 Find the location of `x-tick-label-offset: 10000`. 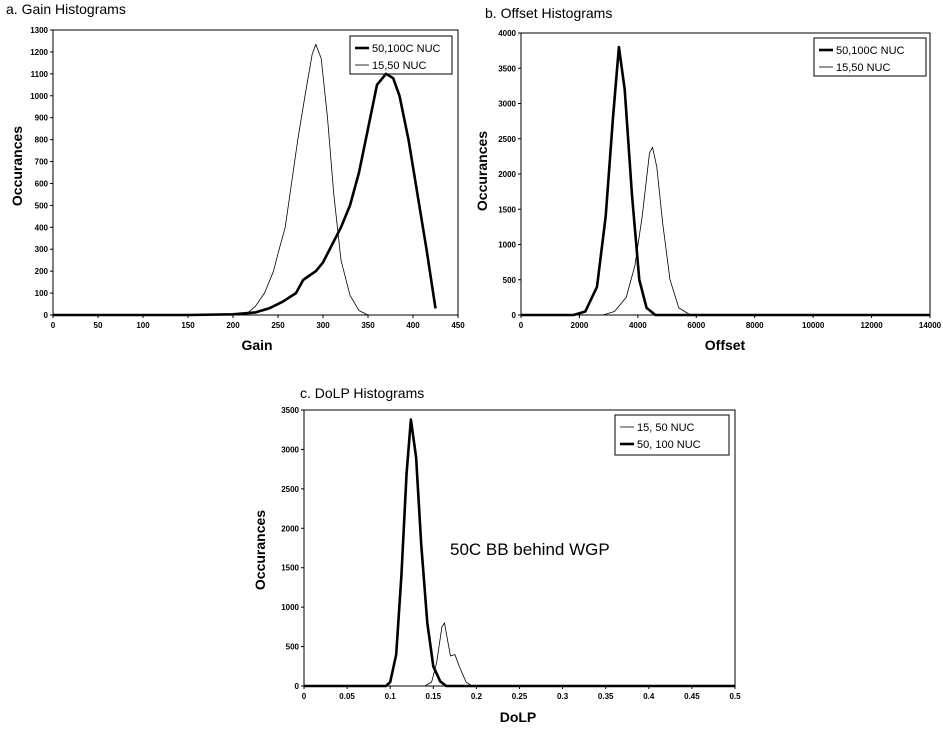

x-tick-label-offset: 10000 is located at coordinates (813, 325).